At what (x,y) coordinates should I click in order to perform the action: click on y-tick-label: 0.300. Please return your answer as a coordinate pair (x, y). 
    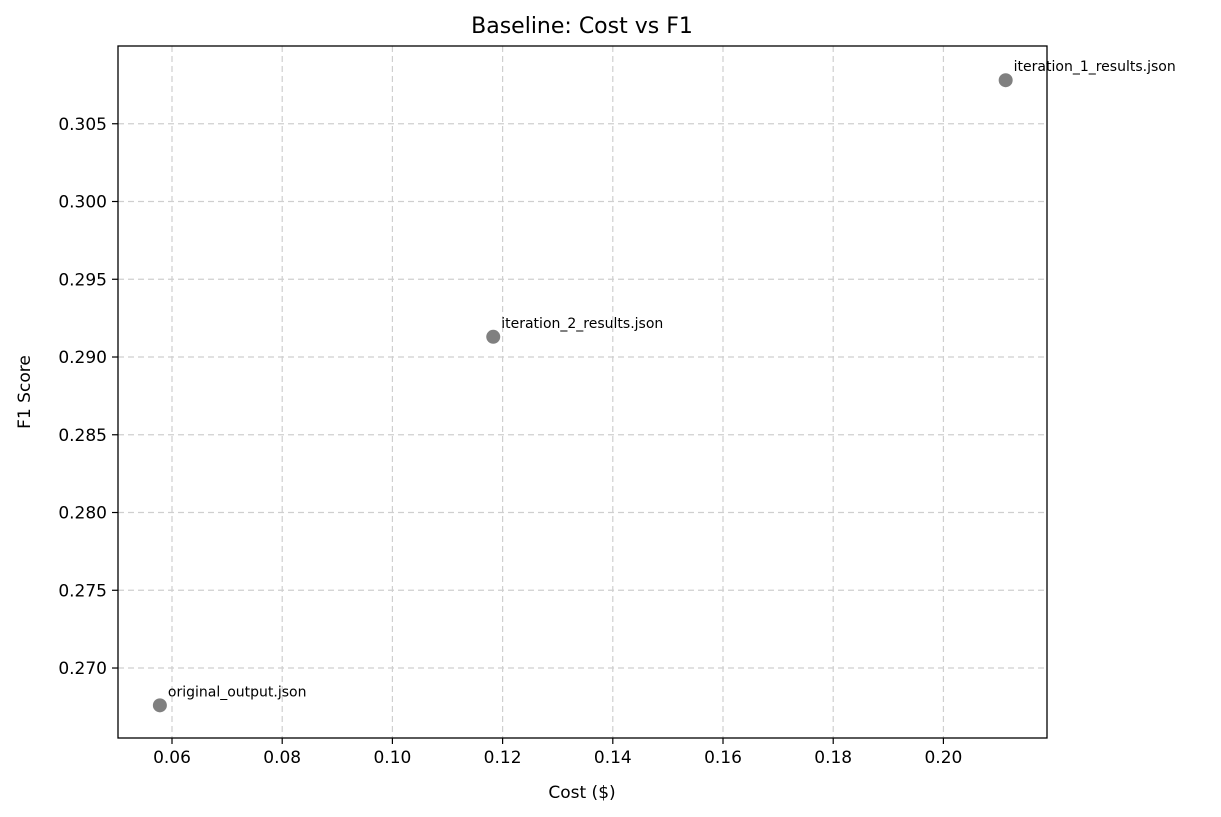
    Looking at the image, I should click on (82, 203).